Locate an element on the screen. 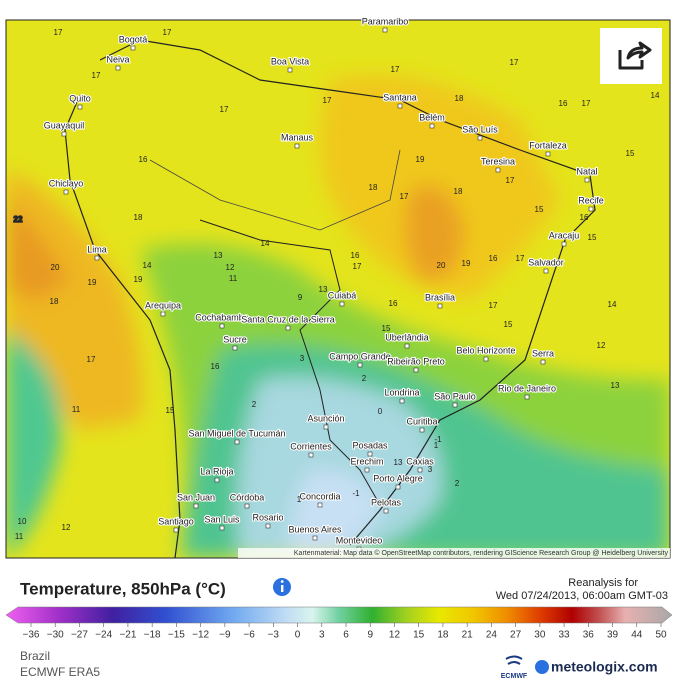 This screenshot has width=680, height=698. colorbar-tick-label: 21 is located at coordinates (468, 635).